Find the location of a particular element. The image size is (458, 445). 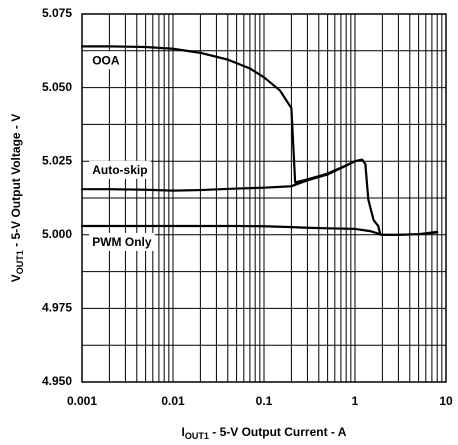

x-axis-title: IOUT1 - 5-V Output Current - A is located at coordinates (264, 433).